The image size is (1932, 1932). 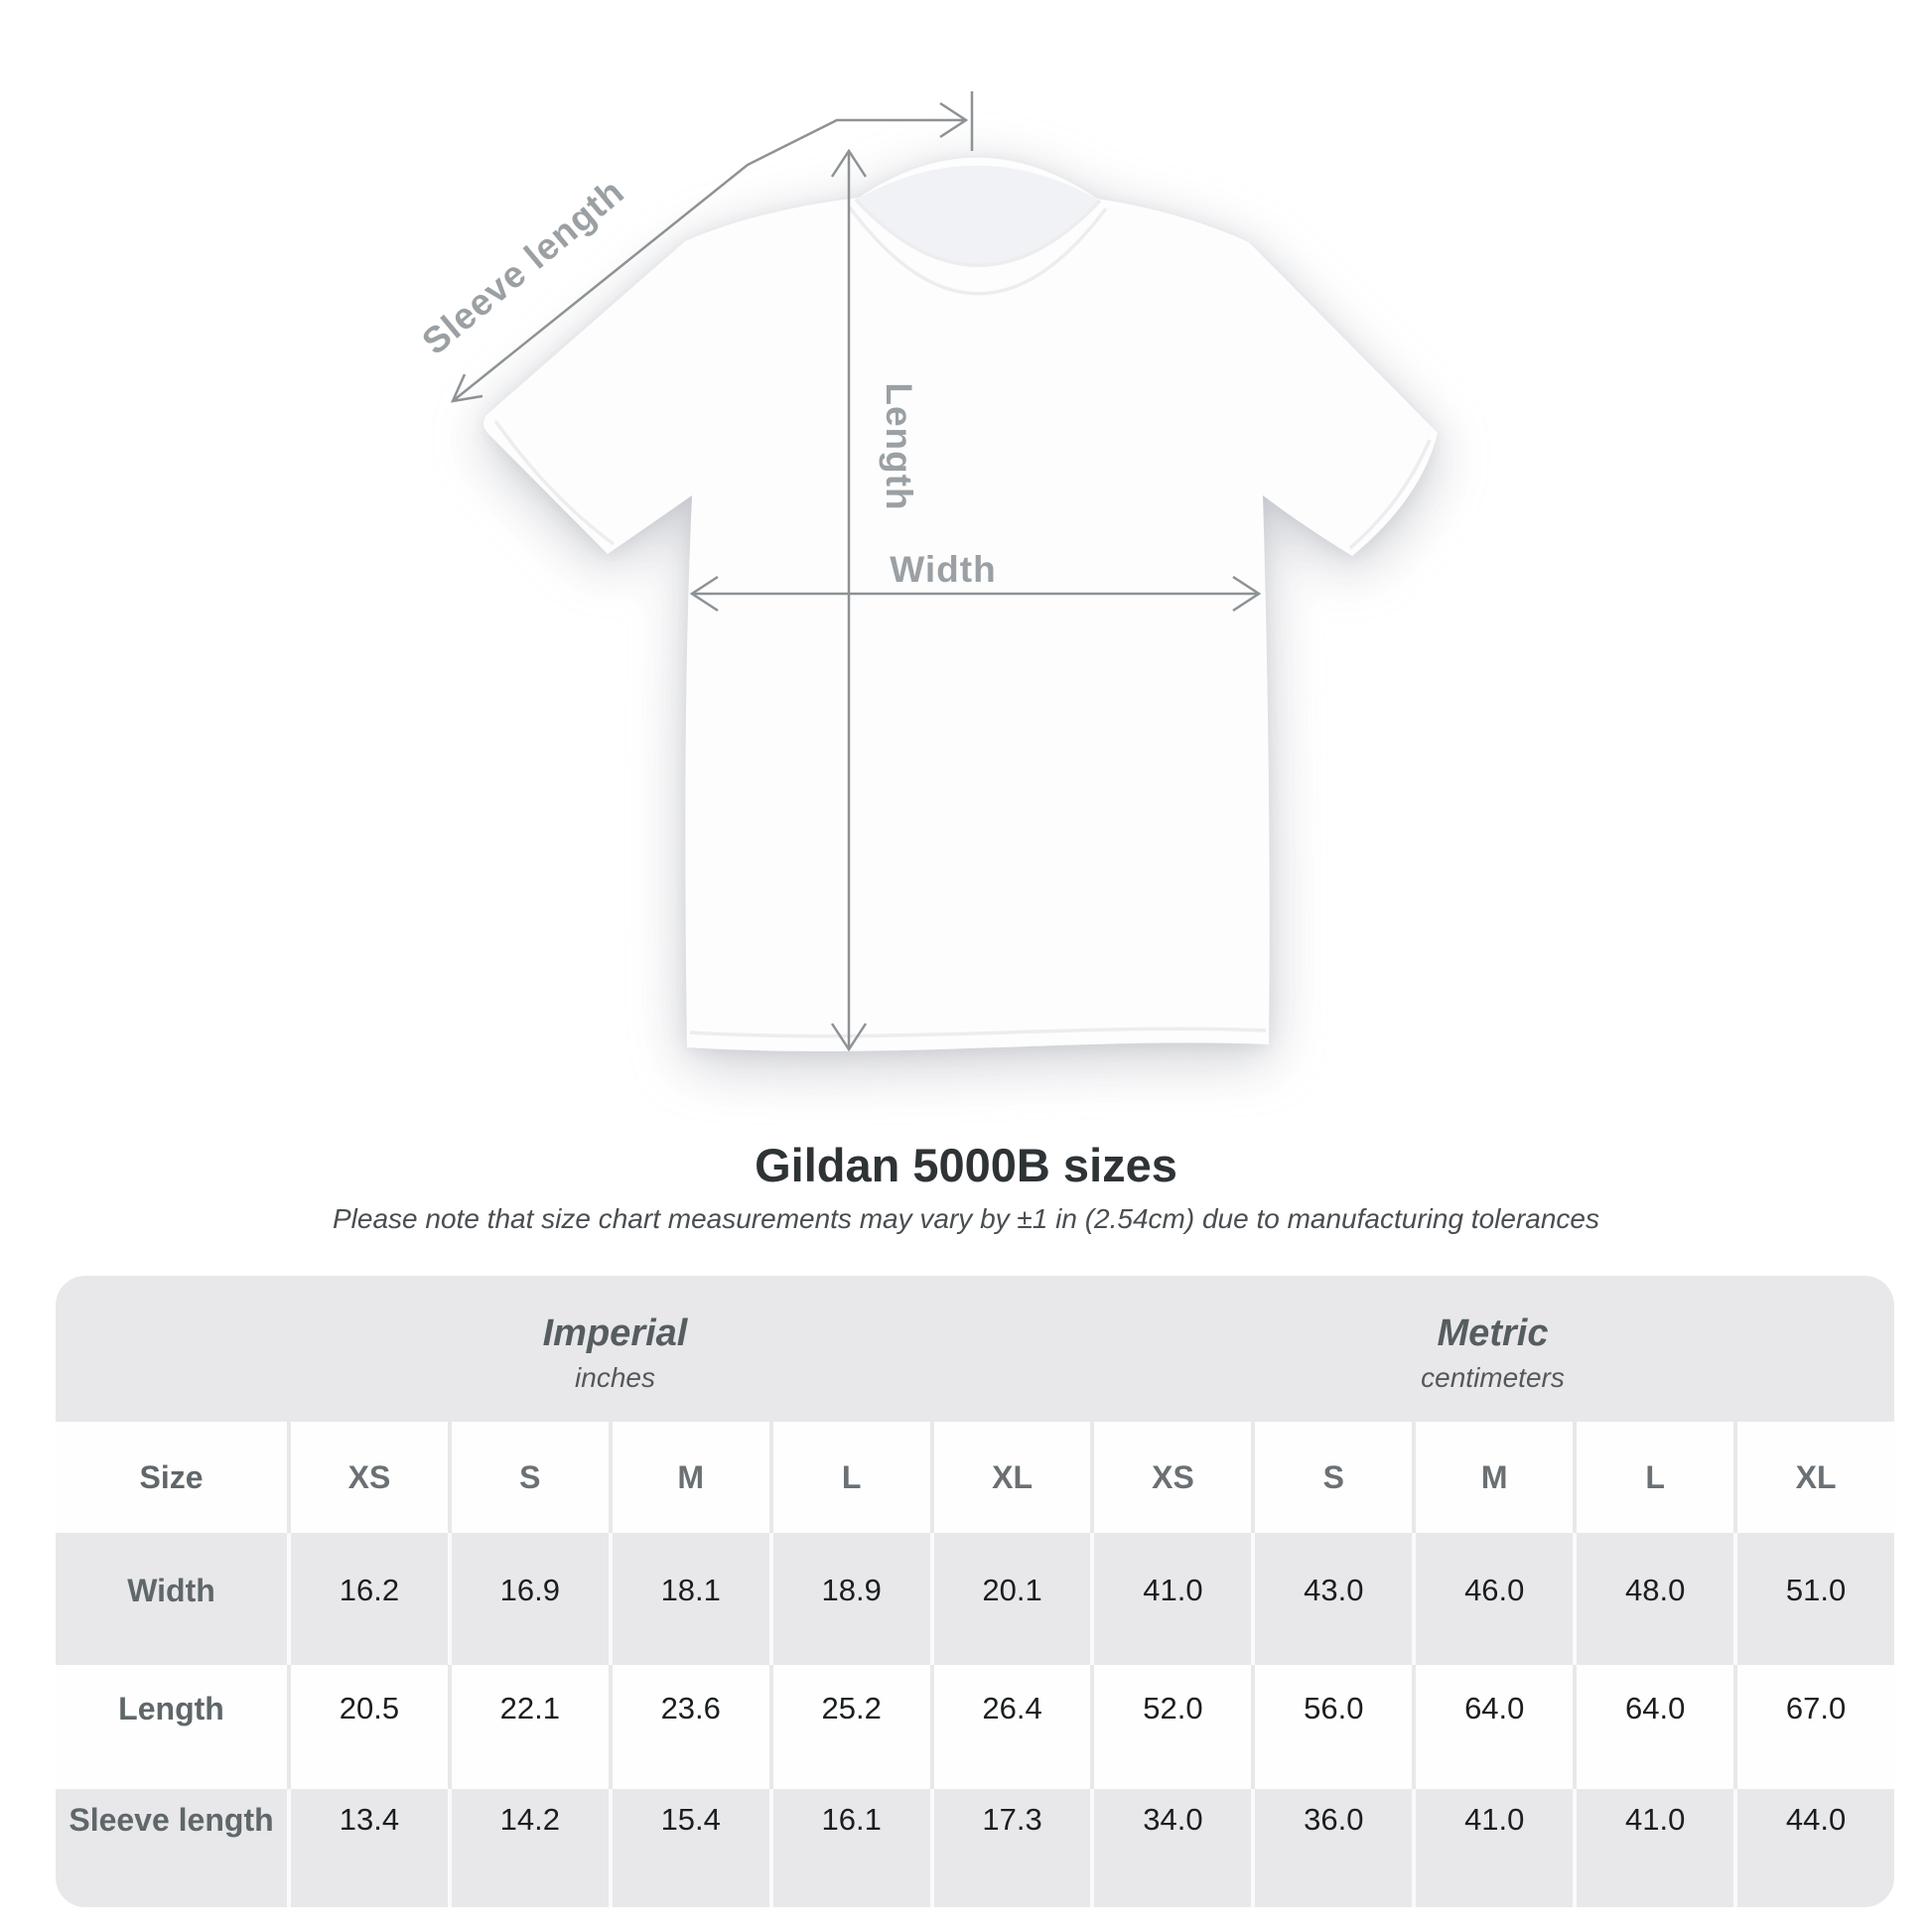 I want to click on width-label: Width, so click(x=943, y=569).